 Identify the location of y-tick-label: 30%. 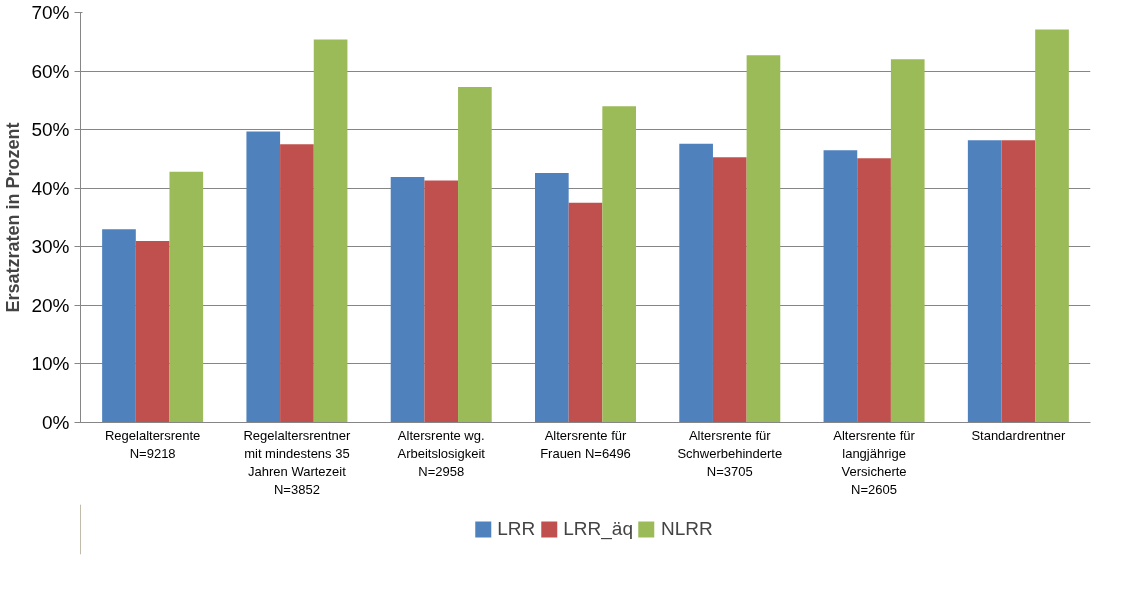
(50, 247).